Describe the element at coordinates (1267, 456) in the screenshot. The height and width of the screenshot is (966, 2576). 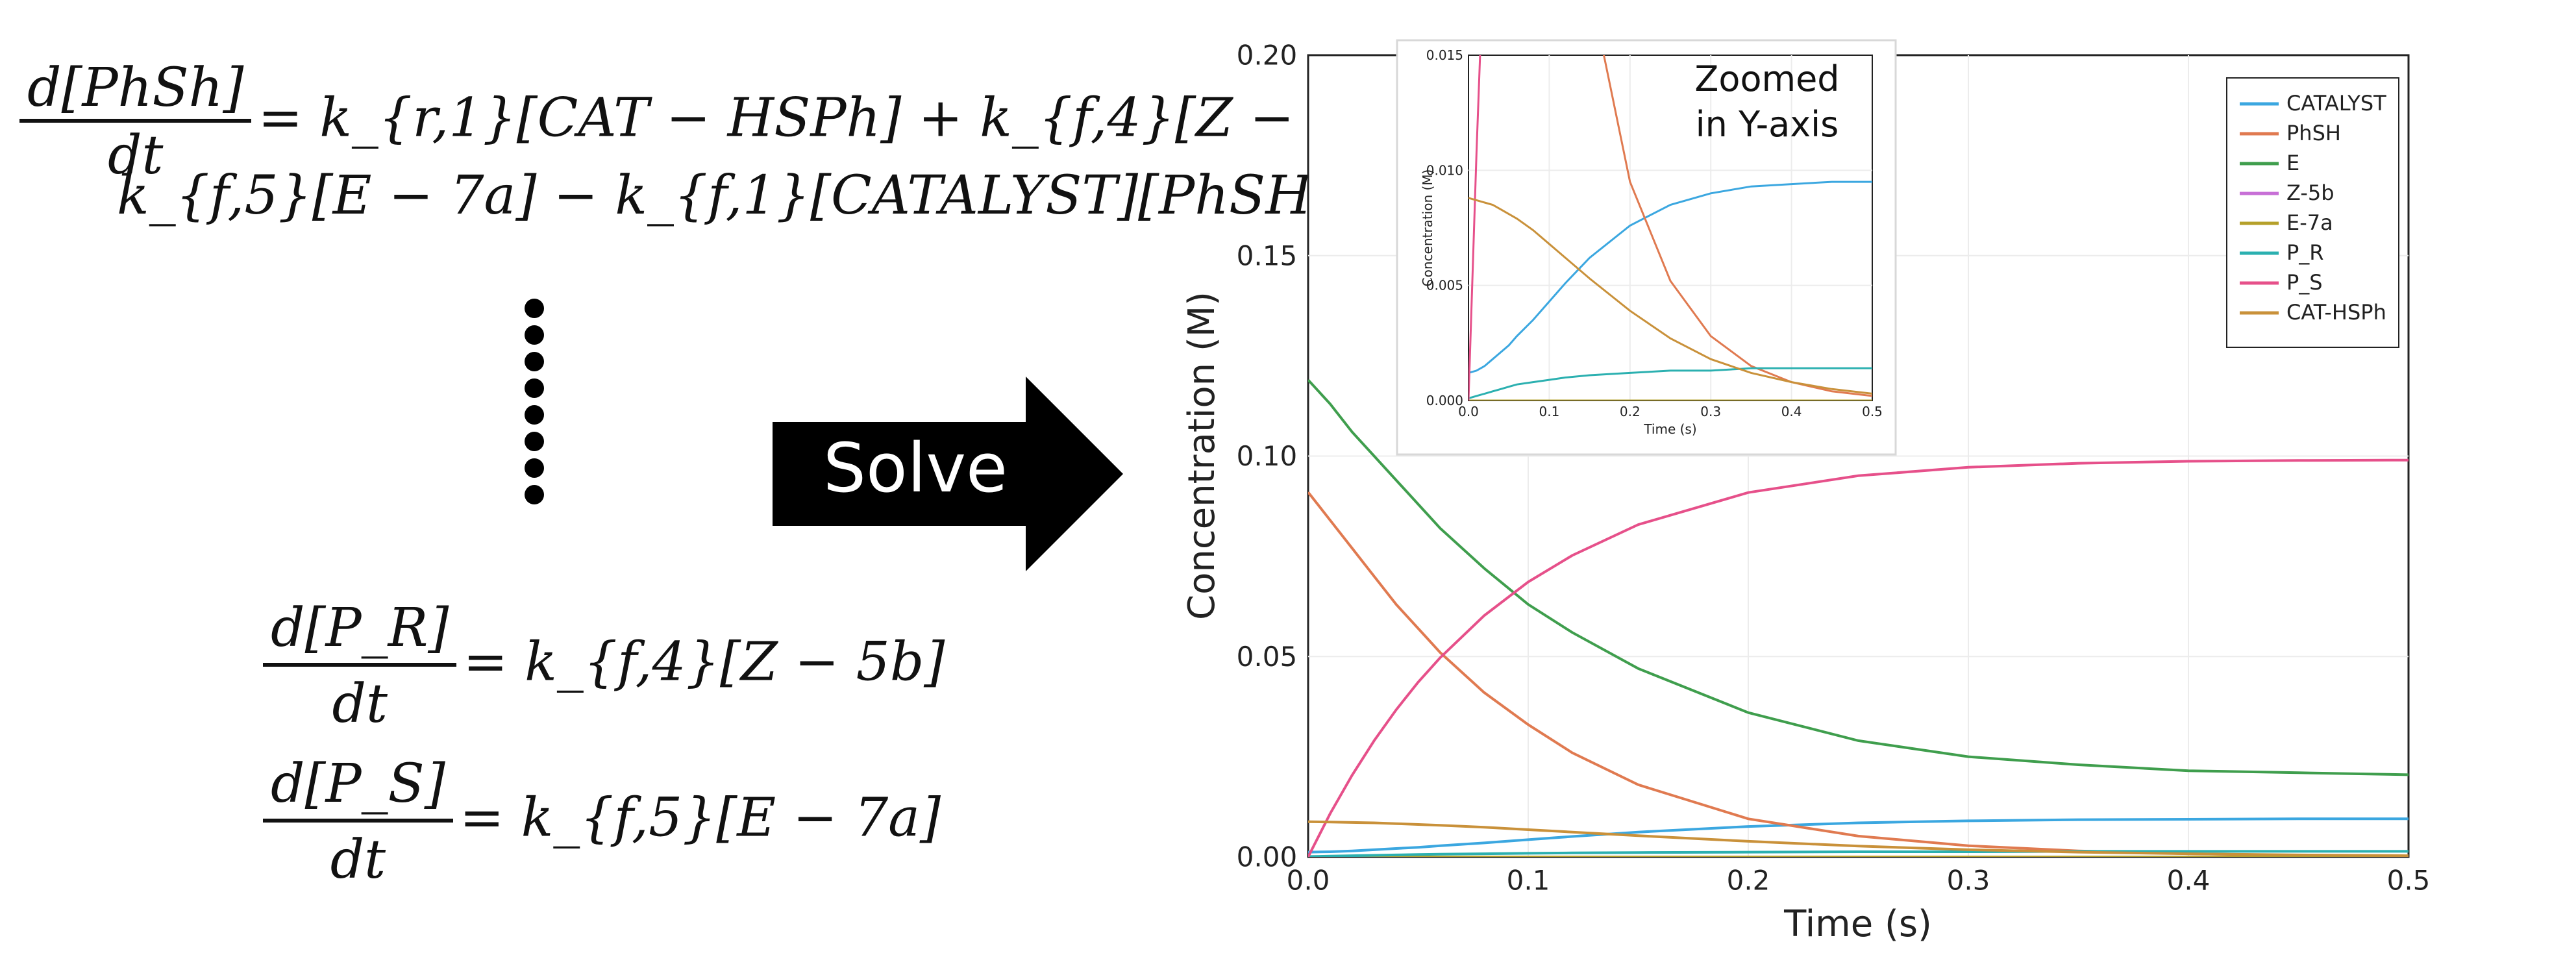
I see `main-y-tick-label: 0.10` at that location.